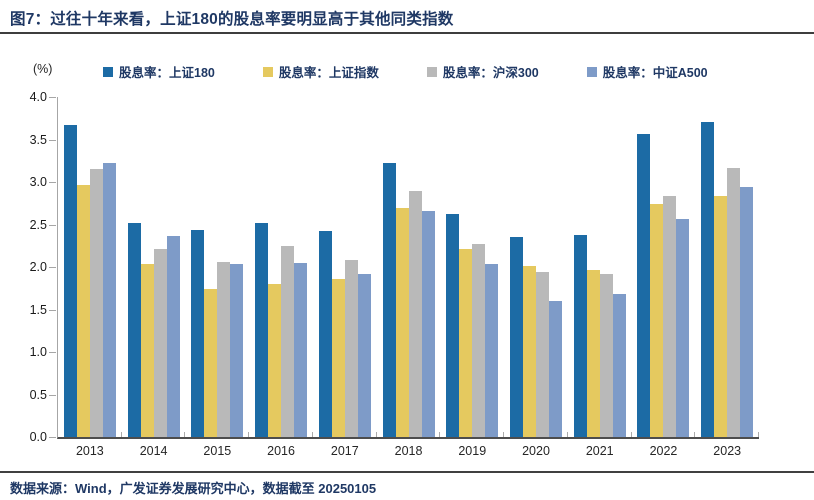 Image resolution: width=814 pixels, height=500 pixels. What do you see at coordinates (663, 451) in the screenshot?
I see `x-tick-label: 2022` at bounding box center [663, 451].